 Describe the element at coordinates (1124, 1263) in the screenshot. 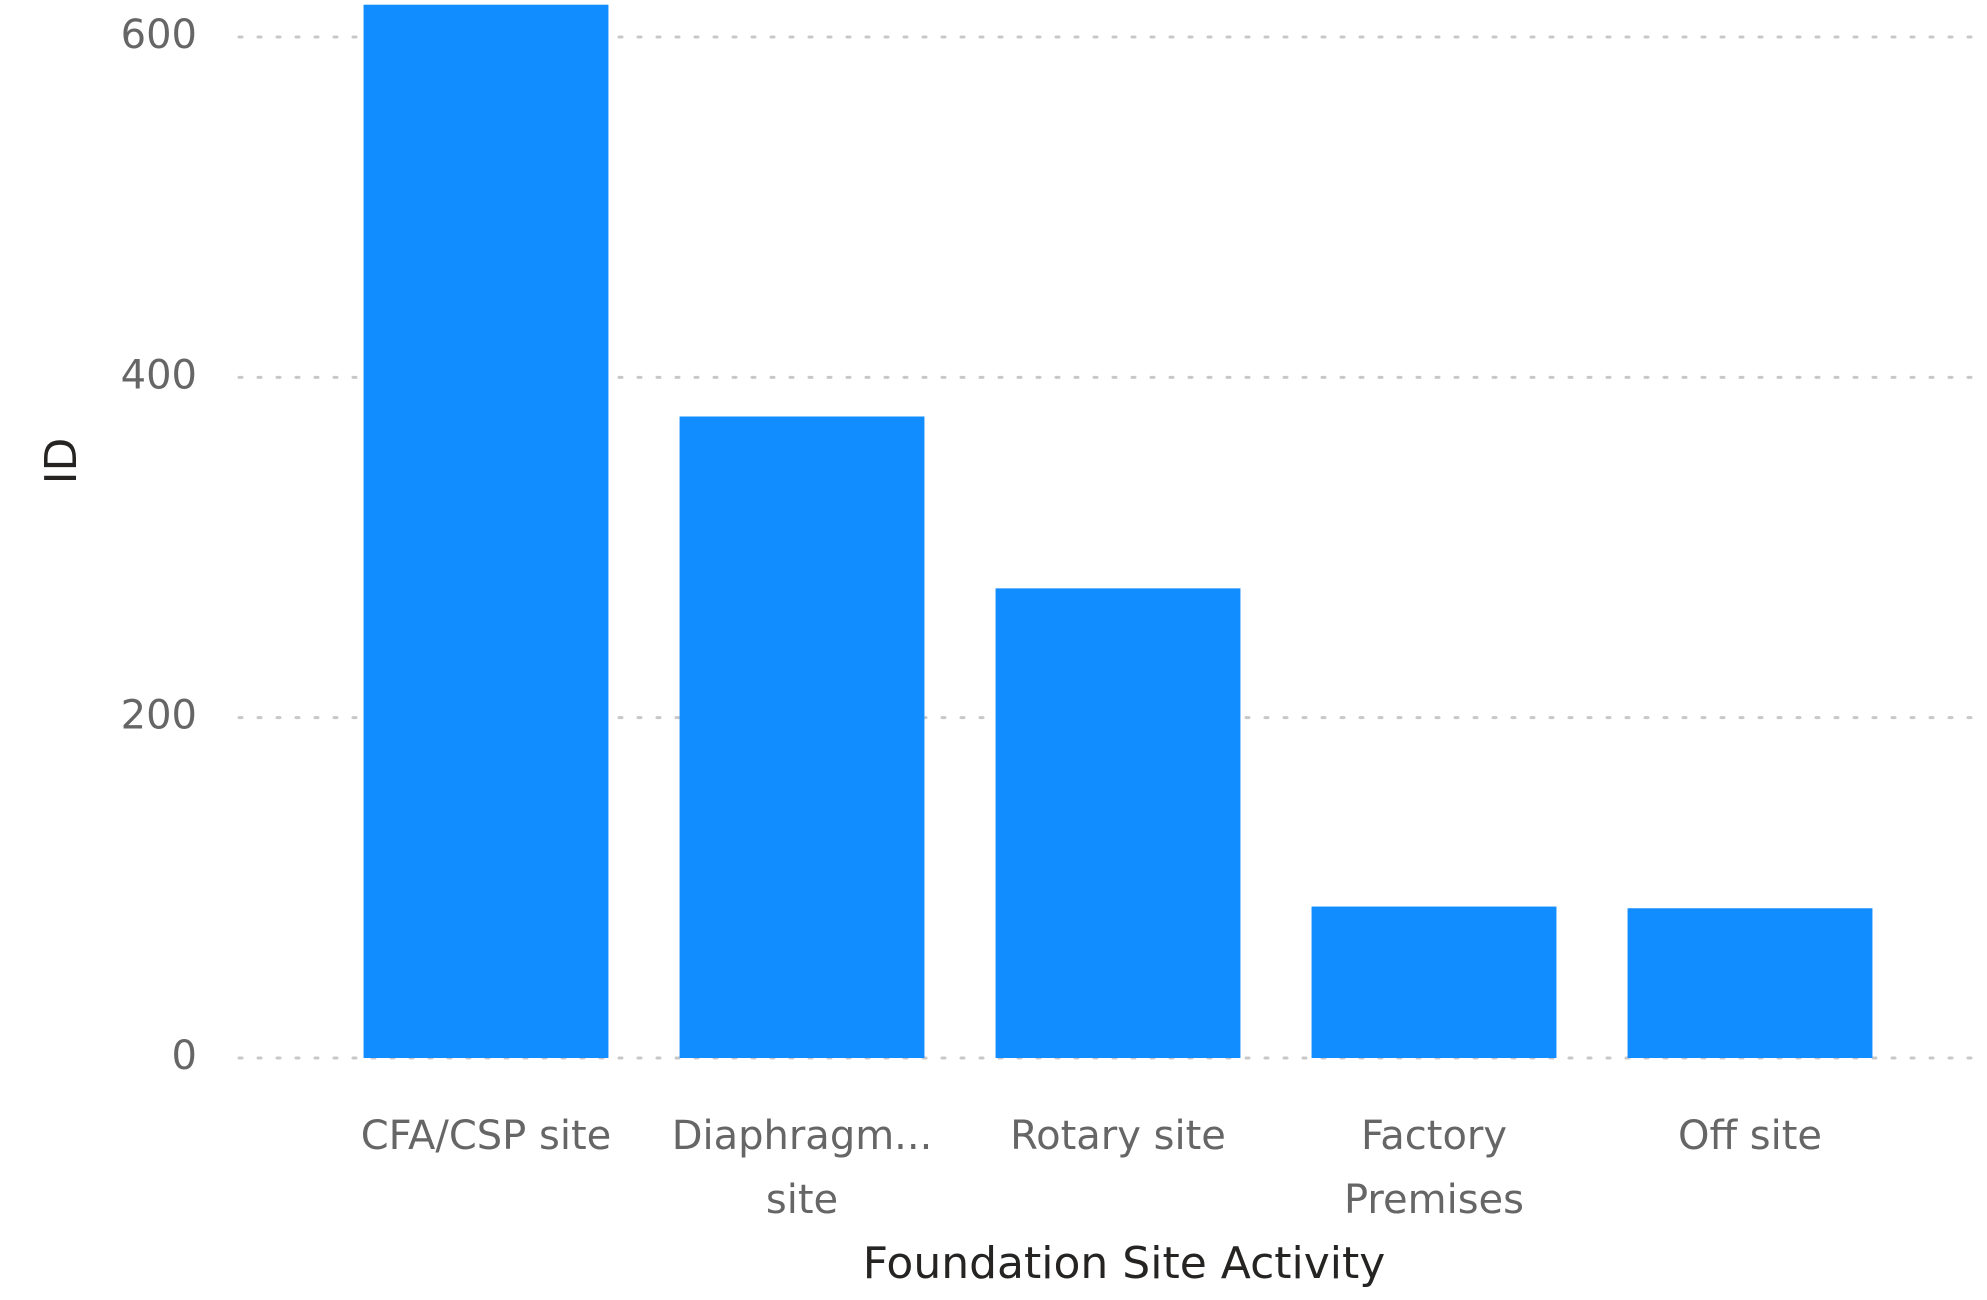

I see `x-axis-title: Foundation Site Activity` at that location.